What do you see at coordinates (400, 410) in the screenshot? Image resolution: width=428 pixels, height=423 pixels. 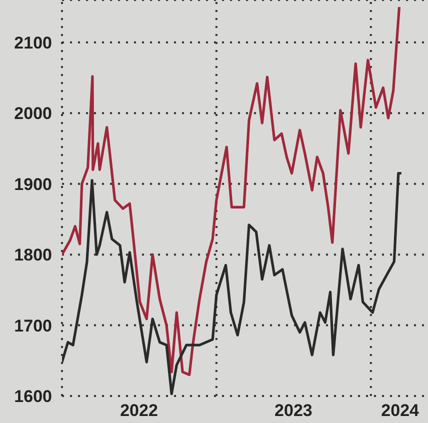 I see `x-tick-label: 2024` at bounding box center [400, 410].